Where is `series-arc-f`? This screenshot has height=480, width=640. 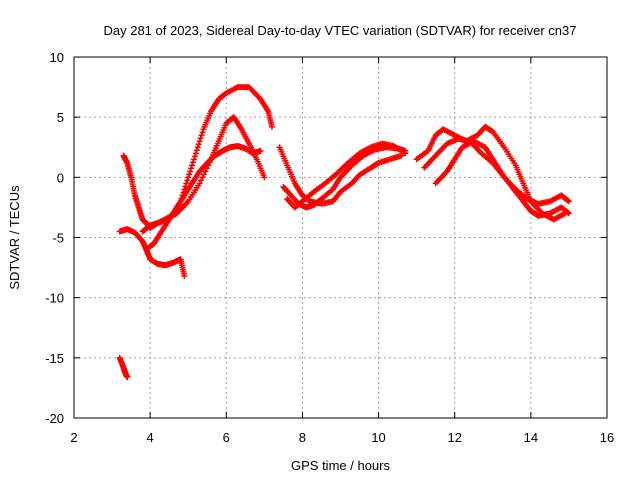
series-arc-f is located at coordinates (340, 175).